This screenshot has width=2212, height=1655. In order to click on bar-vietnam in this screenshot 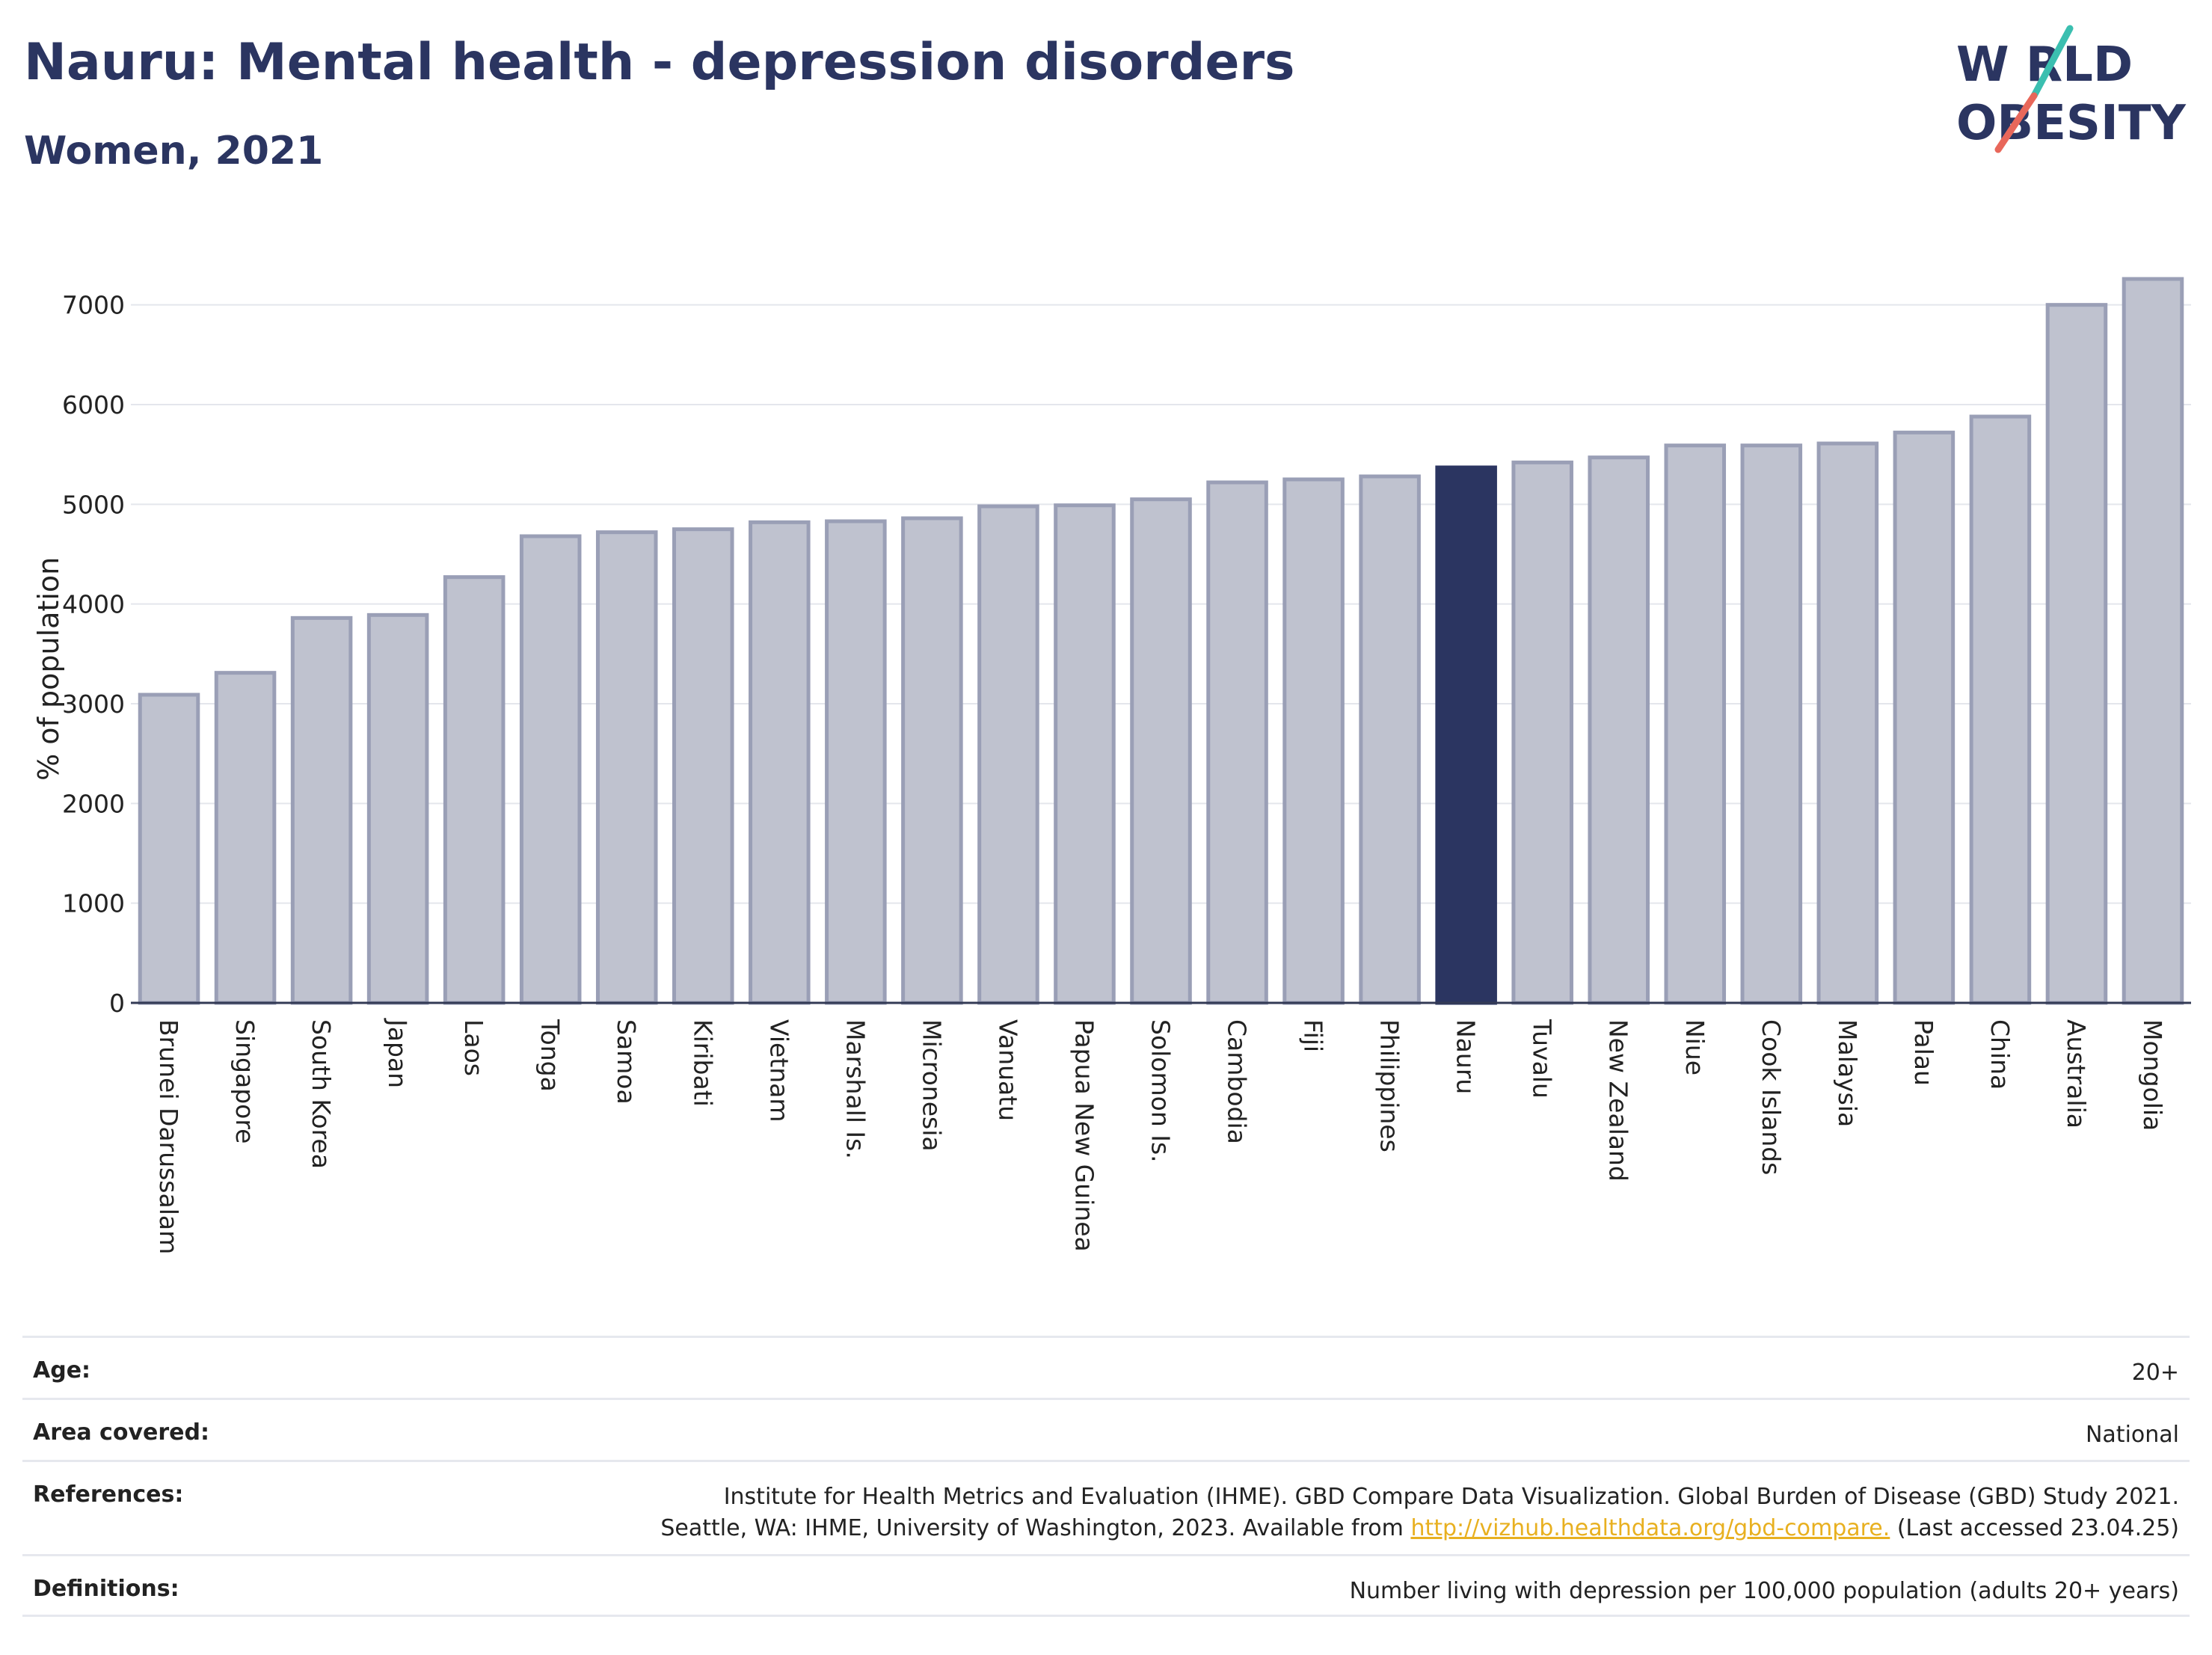, I will do `click(780, 762)`.